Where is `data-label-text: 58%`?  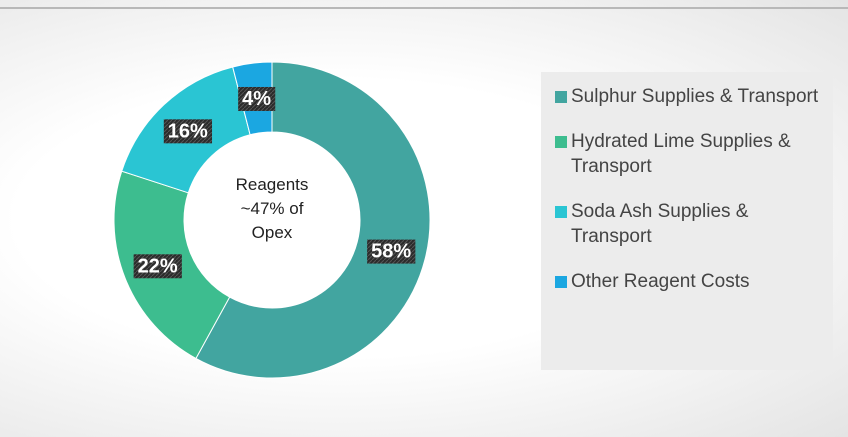
data-label-text: 58% is located at coordinates (391, 252).